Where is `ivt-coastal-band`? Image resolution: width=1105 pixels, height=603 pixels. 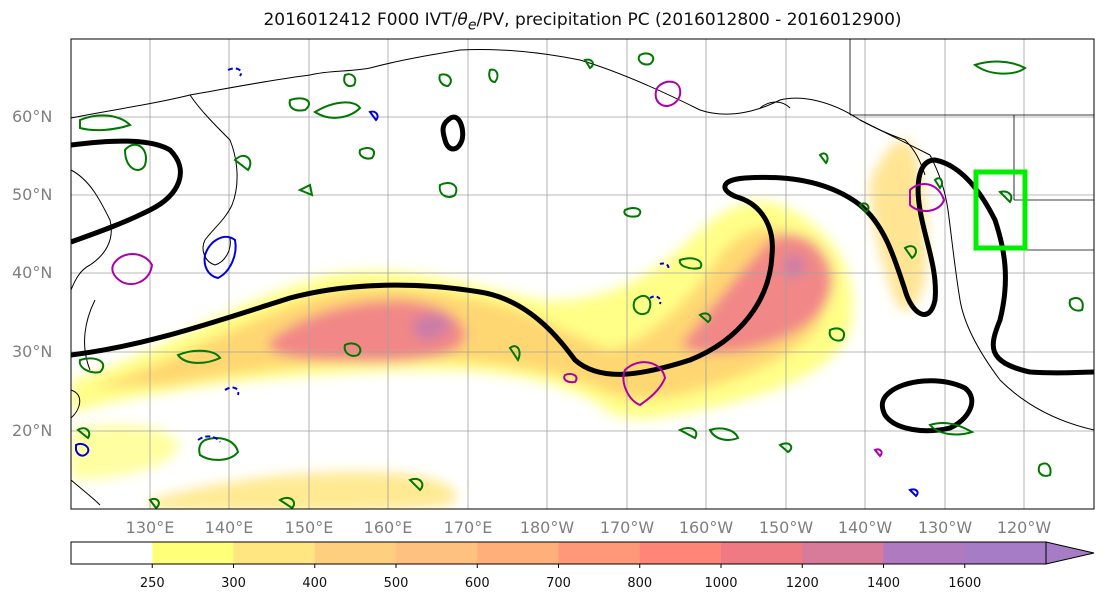
ivt-coastal-band is located at coordinates (898, 225).